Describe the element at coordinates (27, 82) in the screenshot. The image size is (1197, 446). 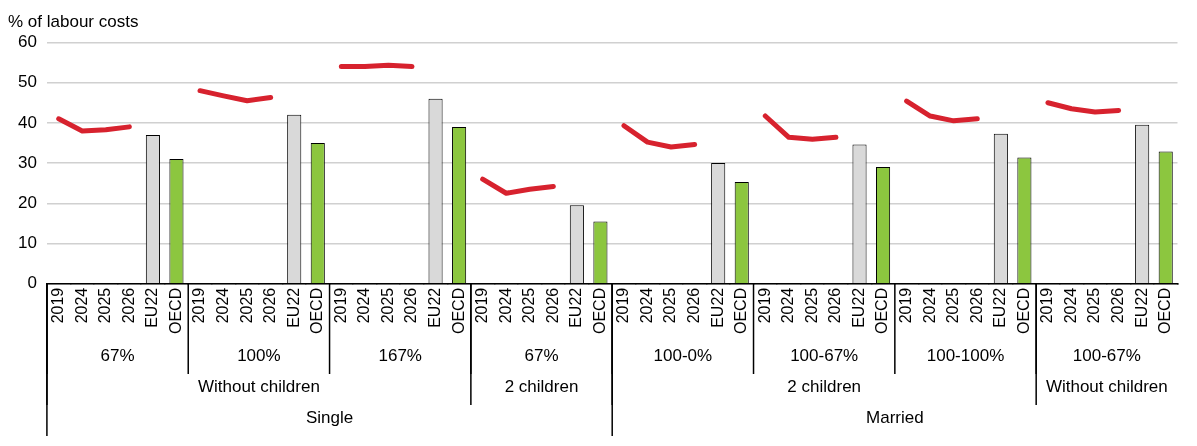
I see `y-tick-label: 50` at that location.